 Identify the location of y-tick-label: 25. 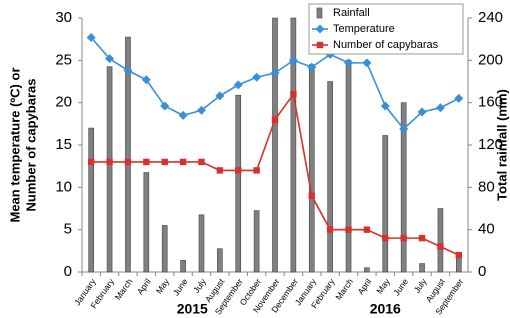
(63, 59).